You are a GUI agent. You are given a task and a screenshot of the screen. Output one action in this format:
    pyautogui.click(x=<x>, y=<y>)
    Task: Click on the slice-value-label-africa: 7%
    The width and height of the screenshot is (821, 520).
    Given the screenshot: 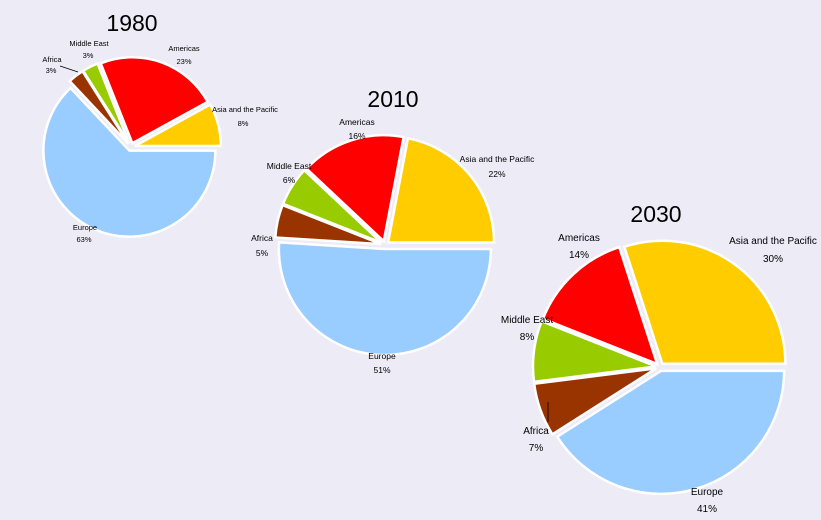 What is the action you would take?
    pyautogui.click(x=536, y=448)
    